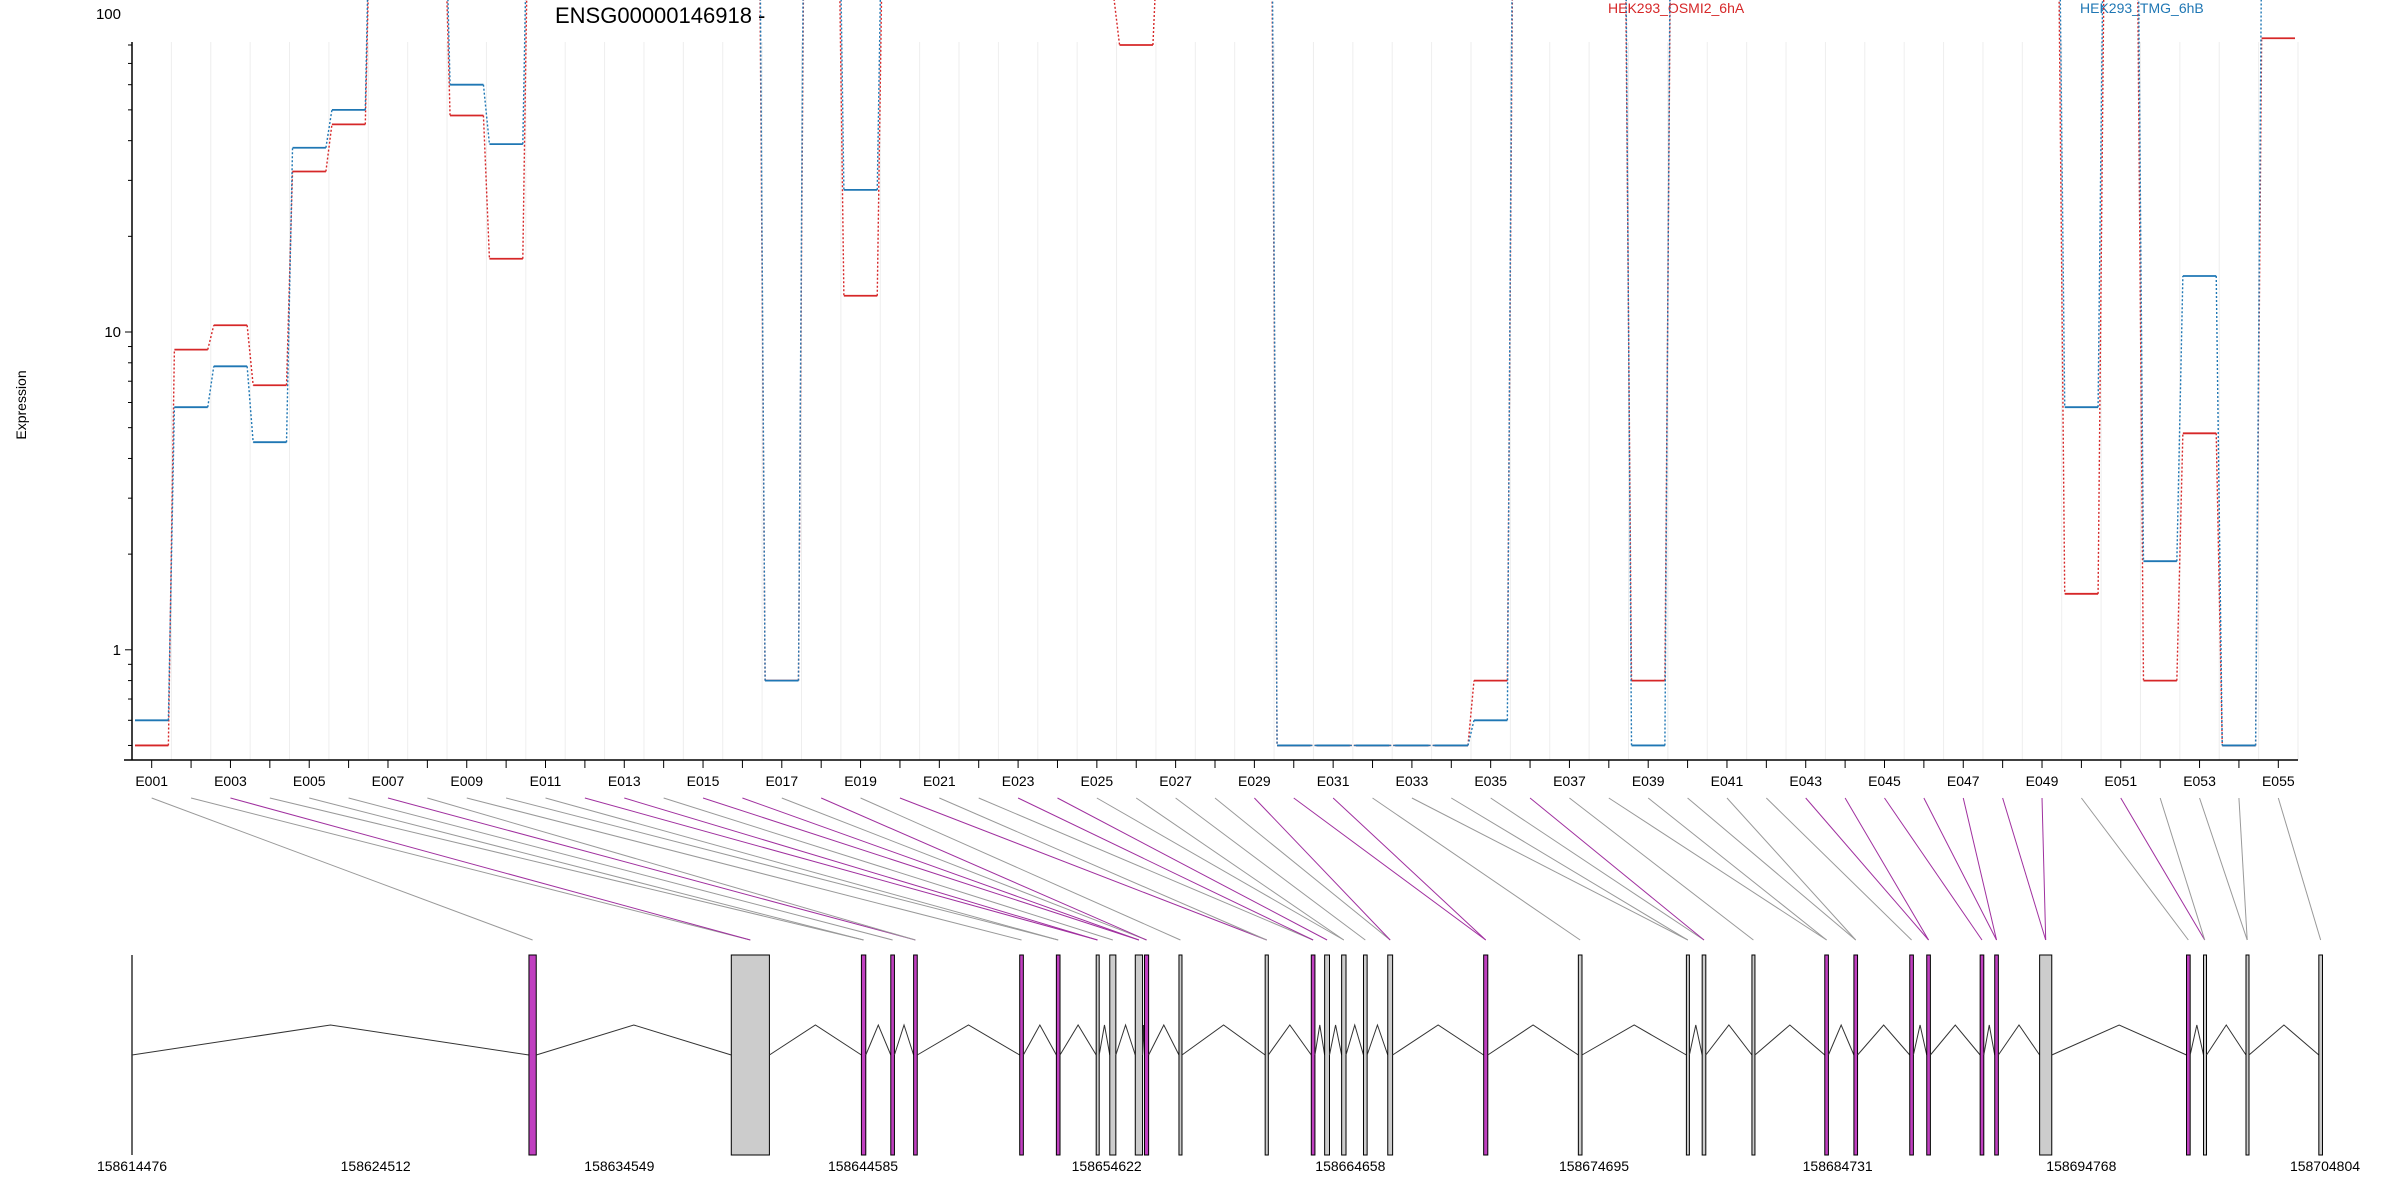 This screenshot has width=2400, height=1200. I want to click on x-tick-label: E027, so click(1175, 781).